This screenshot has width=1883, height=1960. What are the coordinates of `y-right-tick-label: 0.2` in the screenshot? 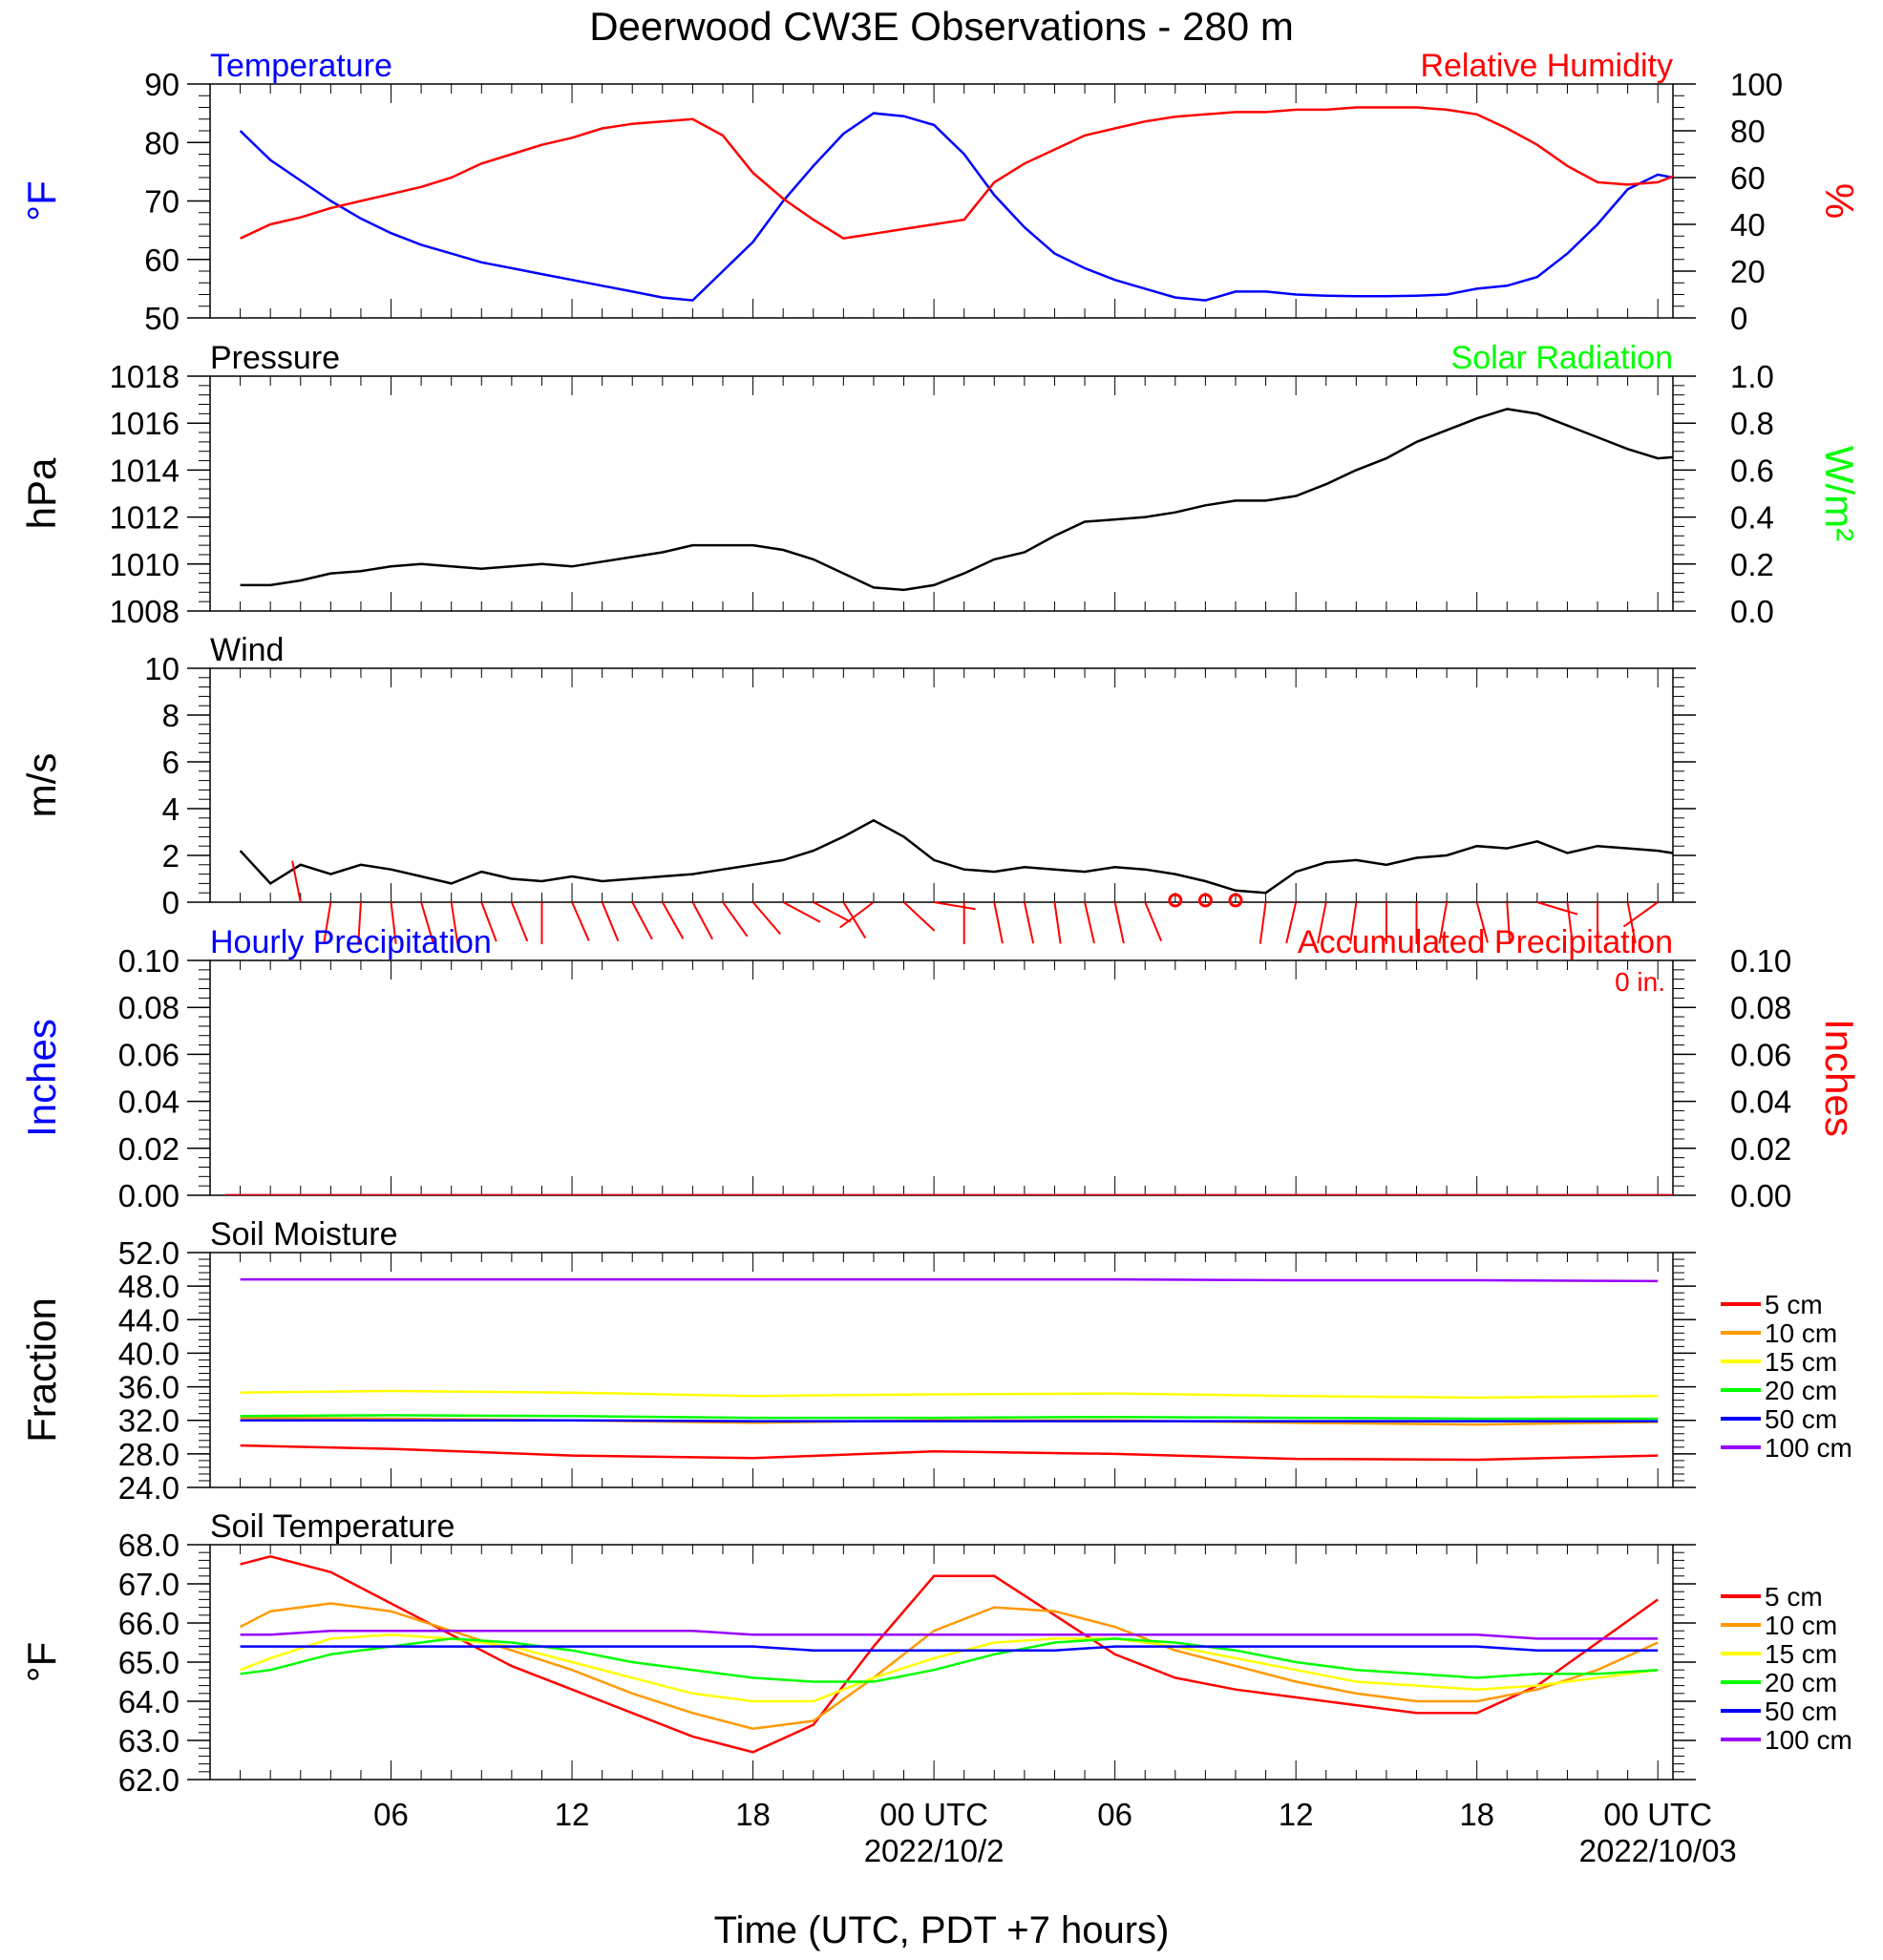 It's located at (1752, 564).